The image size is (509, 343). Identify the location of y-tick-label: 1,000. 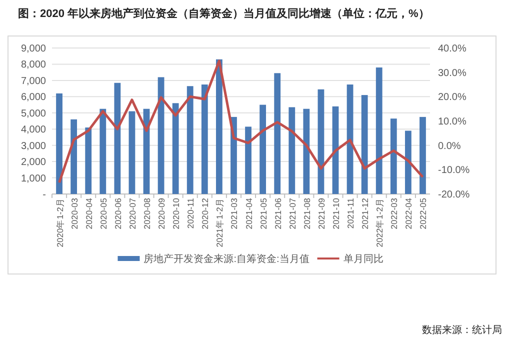
(33, 178).